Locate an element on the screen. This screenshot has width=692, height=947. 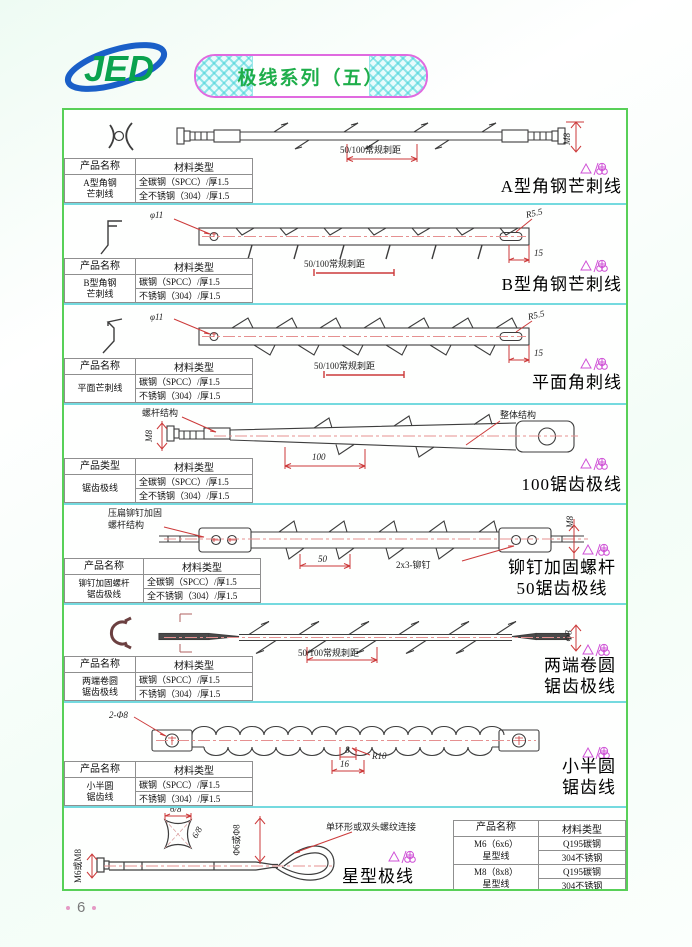
logo-ellipse is located at coordinates (116, 67).